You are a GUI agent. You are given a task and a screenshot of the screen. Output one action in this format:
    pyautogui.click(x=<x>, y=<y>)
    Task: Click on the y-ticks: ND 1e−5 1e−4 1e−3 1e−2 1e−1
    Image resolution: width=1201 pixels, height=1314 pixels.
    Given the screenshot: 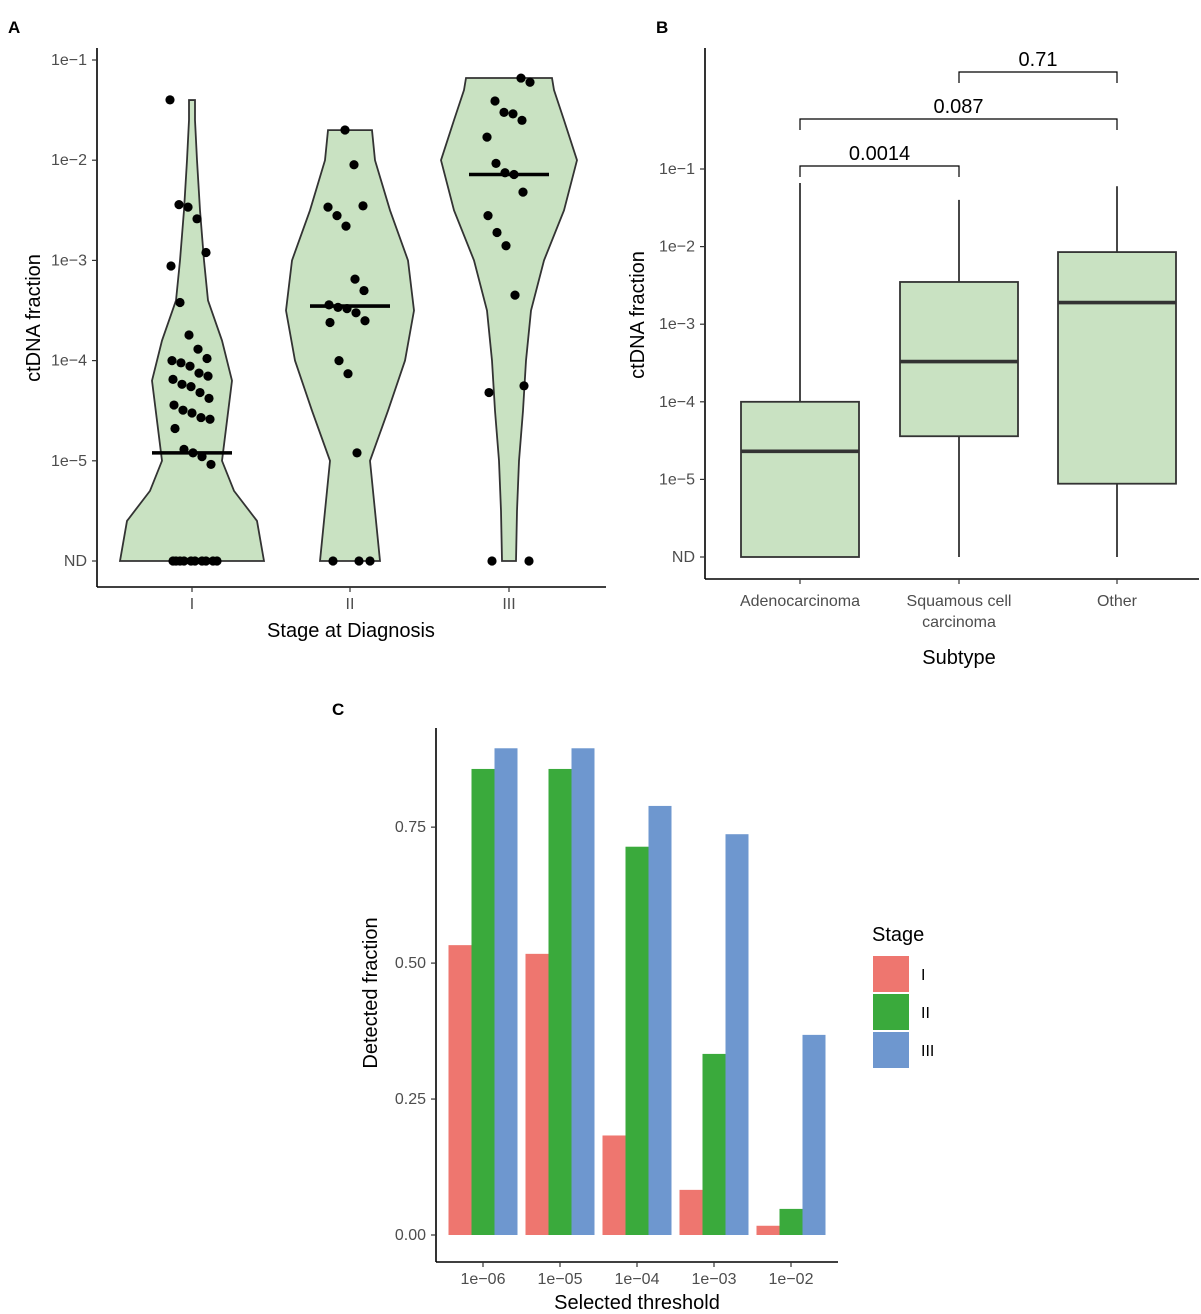 What is the action you would take?
    pyautogui.click(x=74, y=311)
    